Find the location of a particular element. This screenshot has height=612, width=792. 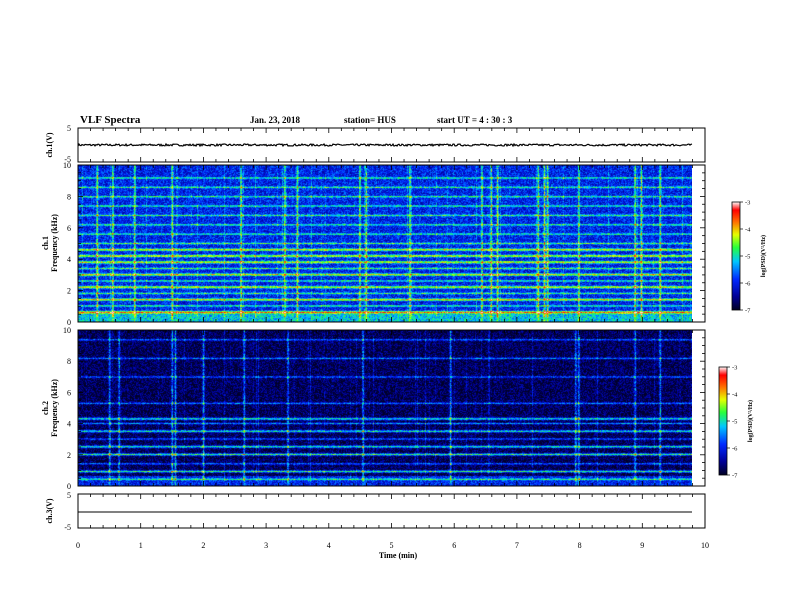

ch1-colorbar-label: log(PSD)(V²/Hz) is located at coordinates (763, 256).